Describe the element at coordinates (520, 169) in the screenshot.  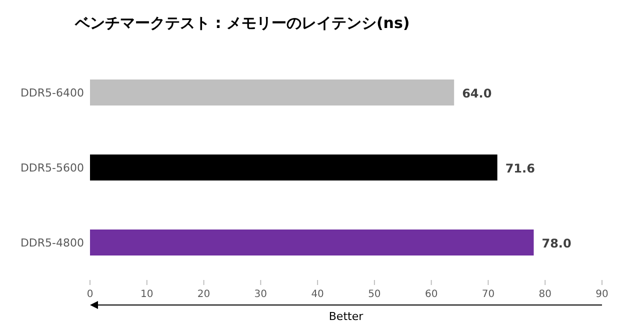
I see `data-label: 71.6` at that location.